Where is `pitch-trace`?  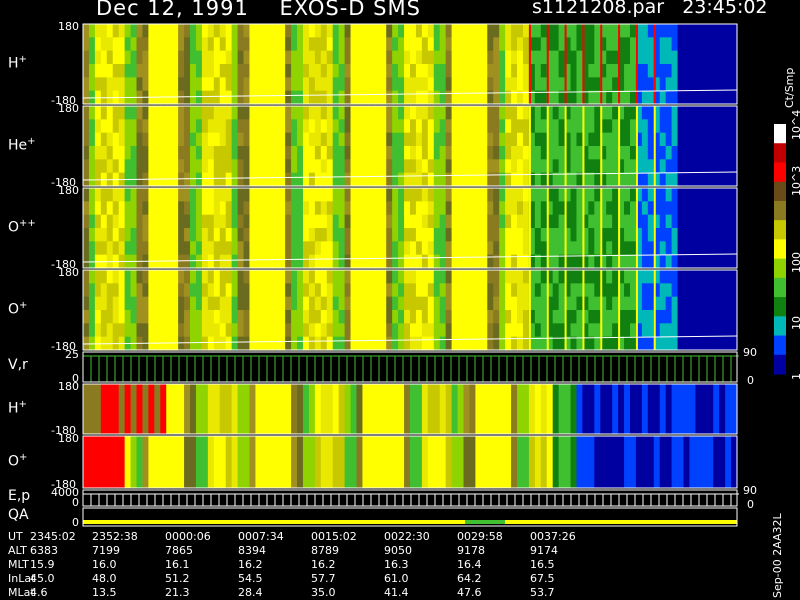
pitch-trace is located at coordinates (410, 258).